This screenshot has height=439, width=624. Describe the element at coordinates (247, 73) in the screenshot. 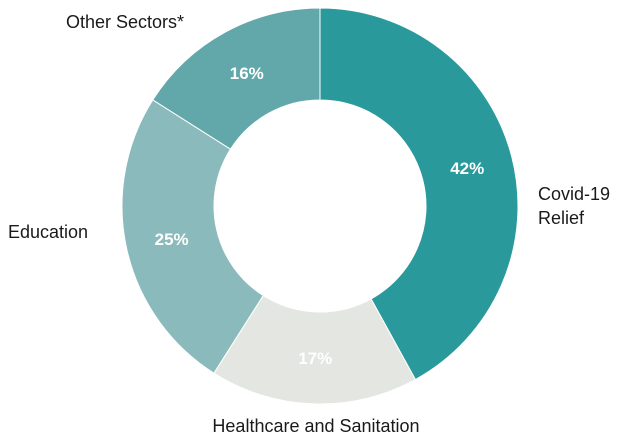

I see `percent-label-other-sectors: 16%` at that location.